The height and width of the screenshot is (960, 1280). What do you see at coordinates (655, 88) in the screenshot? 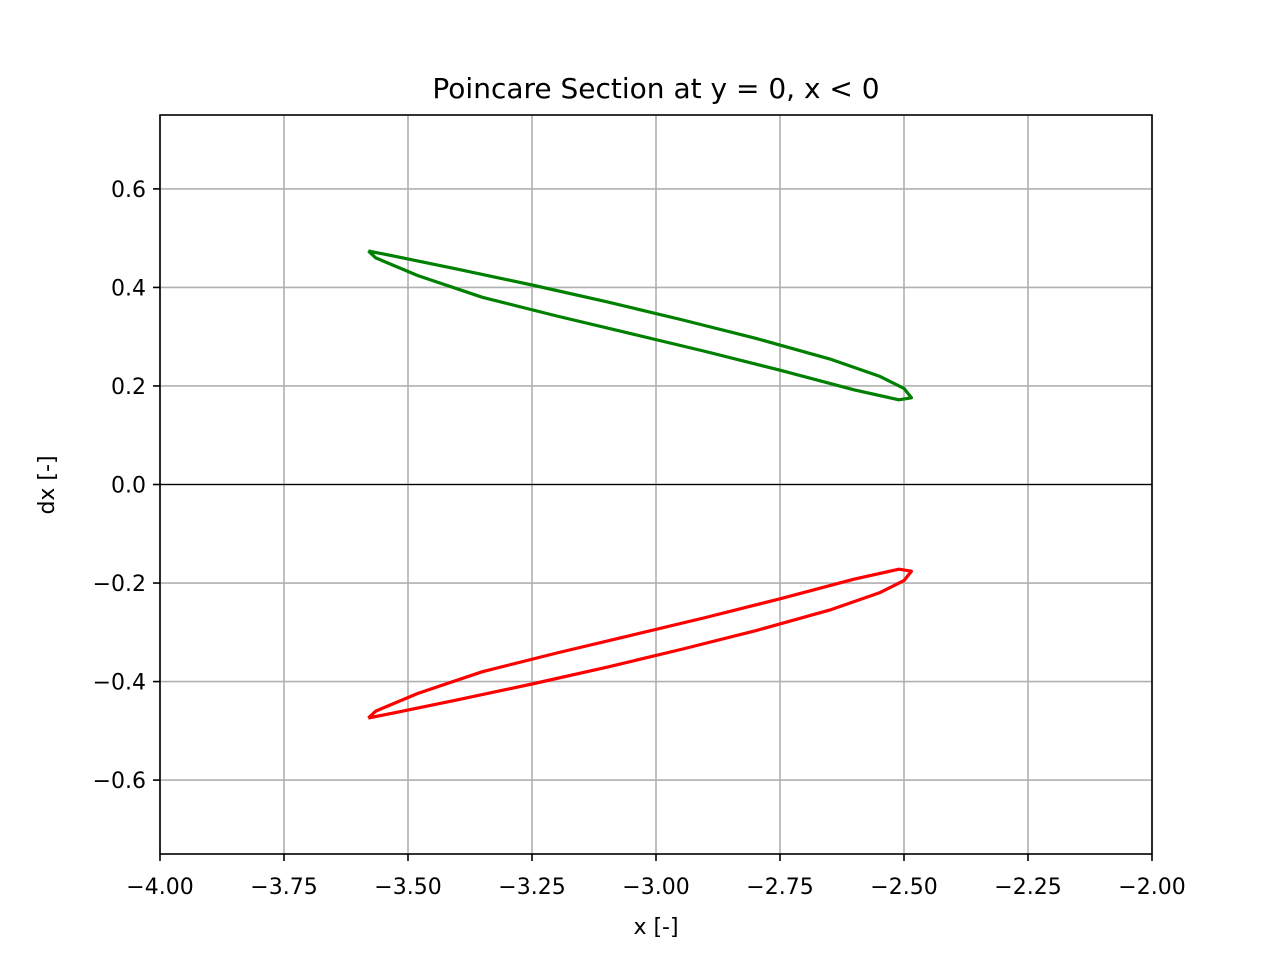
I see `chart-title: Poincare Section at y = 0, x < 0` at bounding box center [655, 88].